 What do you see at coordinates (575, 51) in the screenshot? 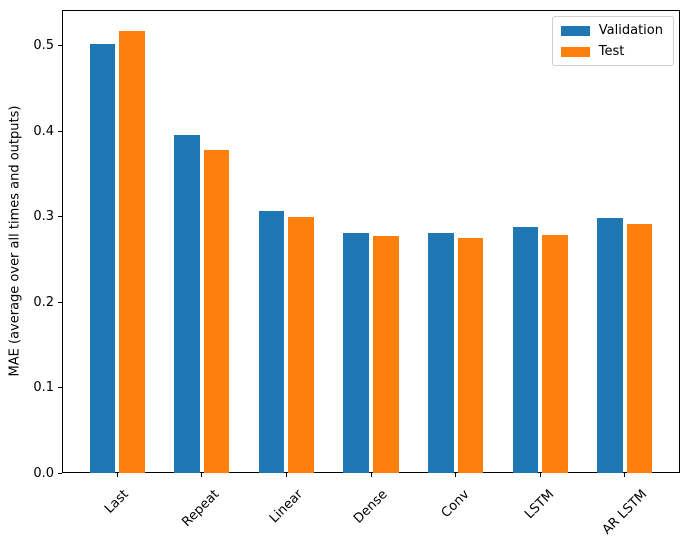
I see `legend-swatch-test` at bounding box center [575, 51].